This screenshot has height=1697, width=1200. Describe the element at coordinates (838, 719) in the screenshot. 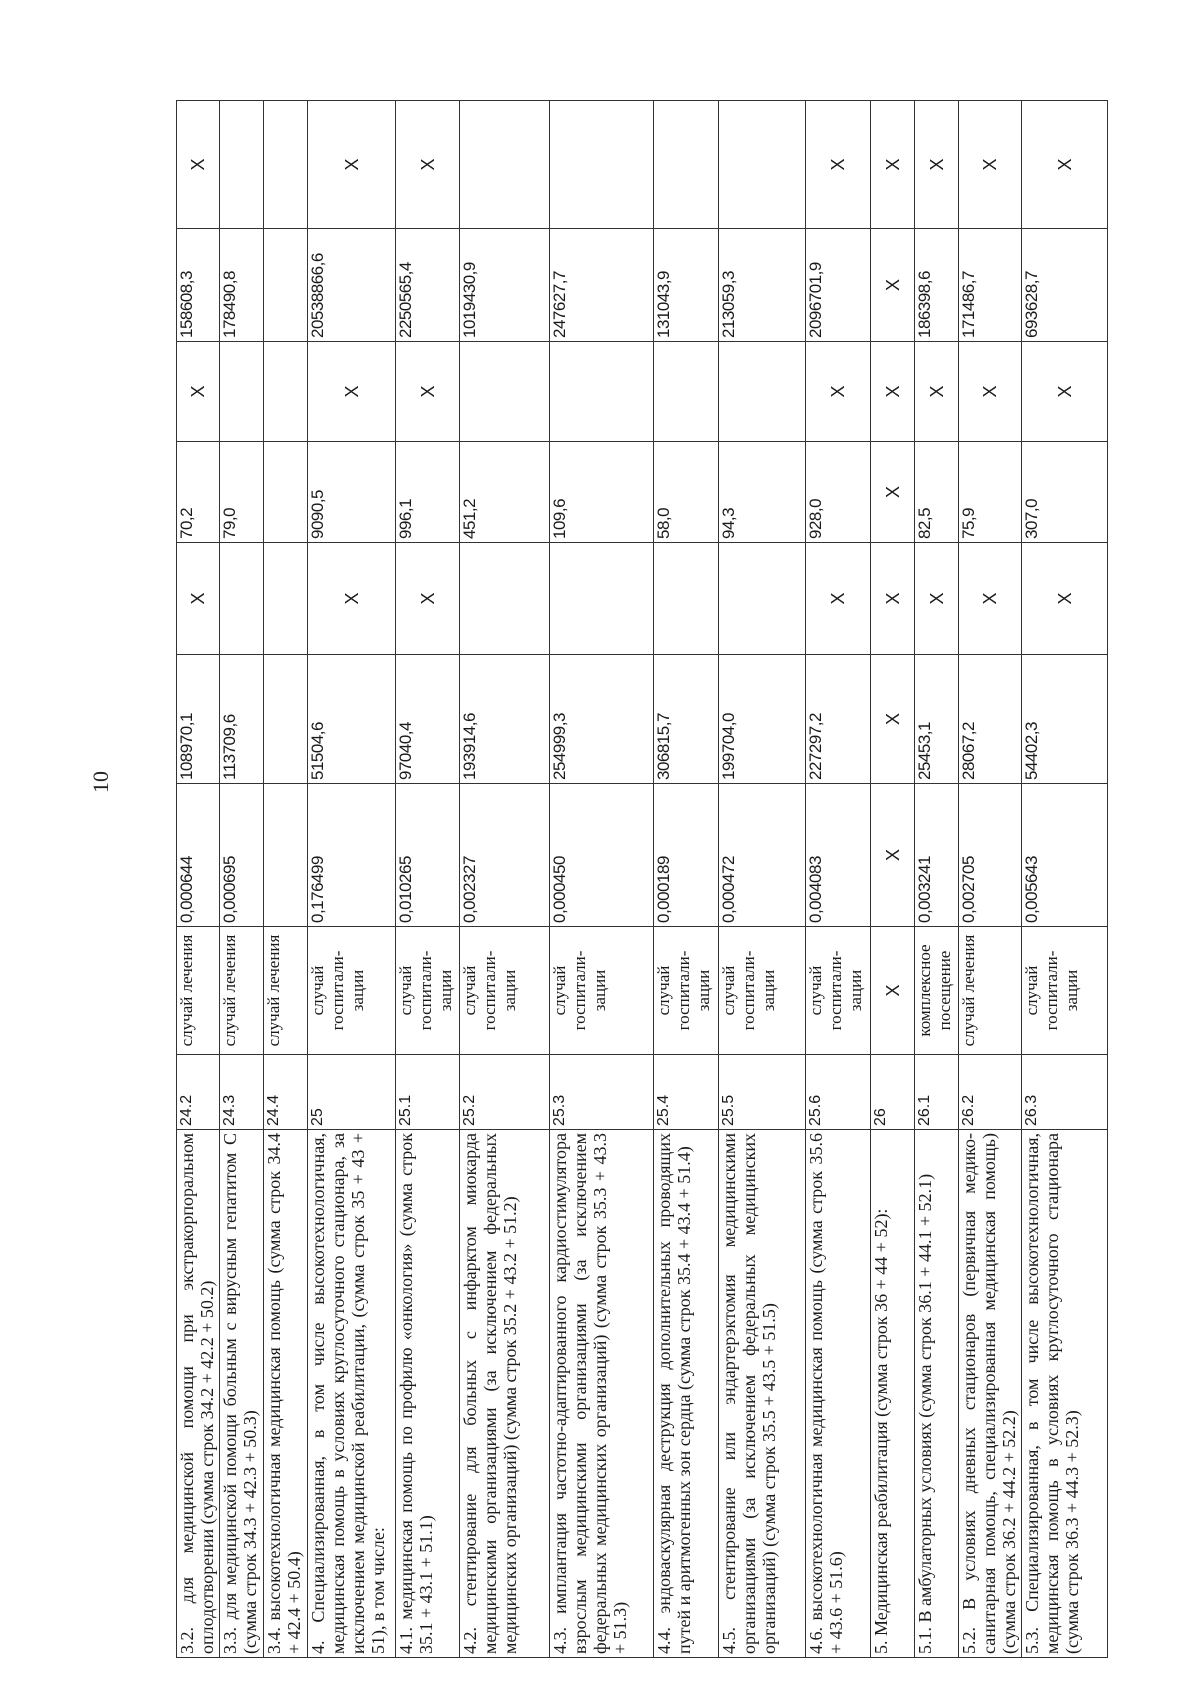

I see `unit-cost-cell: 227297,2` at that location.